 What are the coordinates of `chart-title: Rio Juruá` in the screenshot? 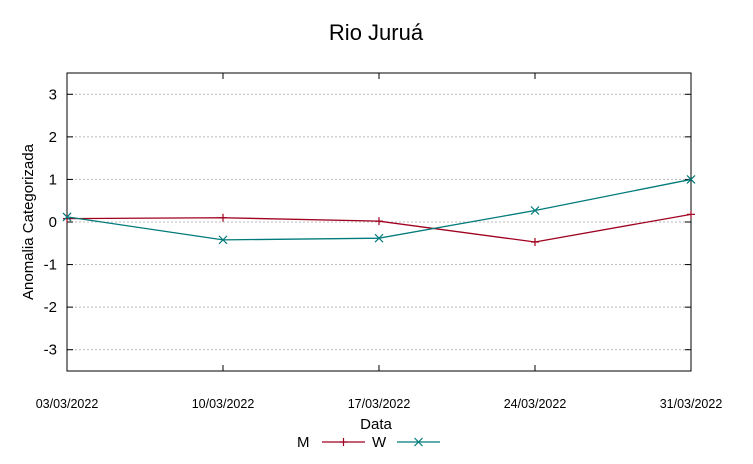 It's located at (376, 32).